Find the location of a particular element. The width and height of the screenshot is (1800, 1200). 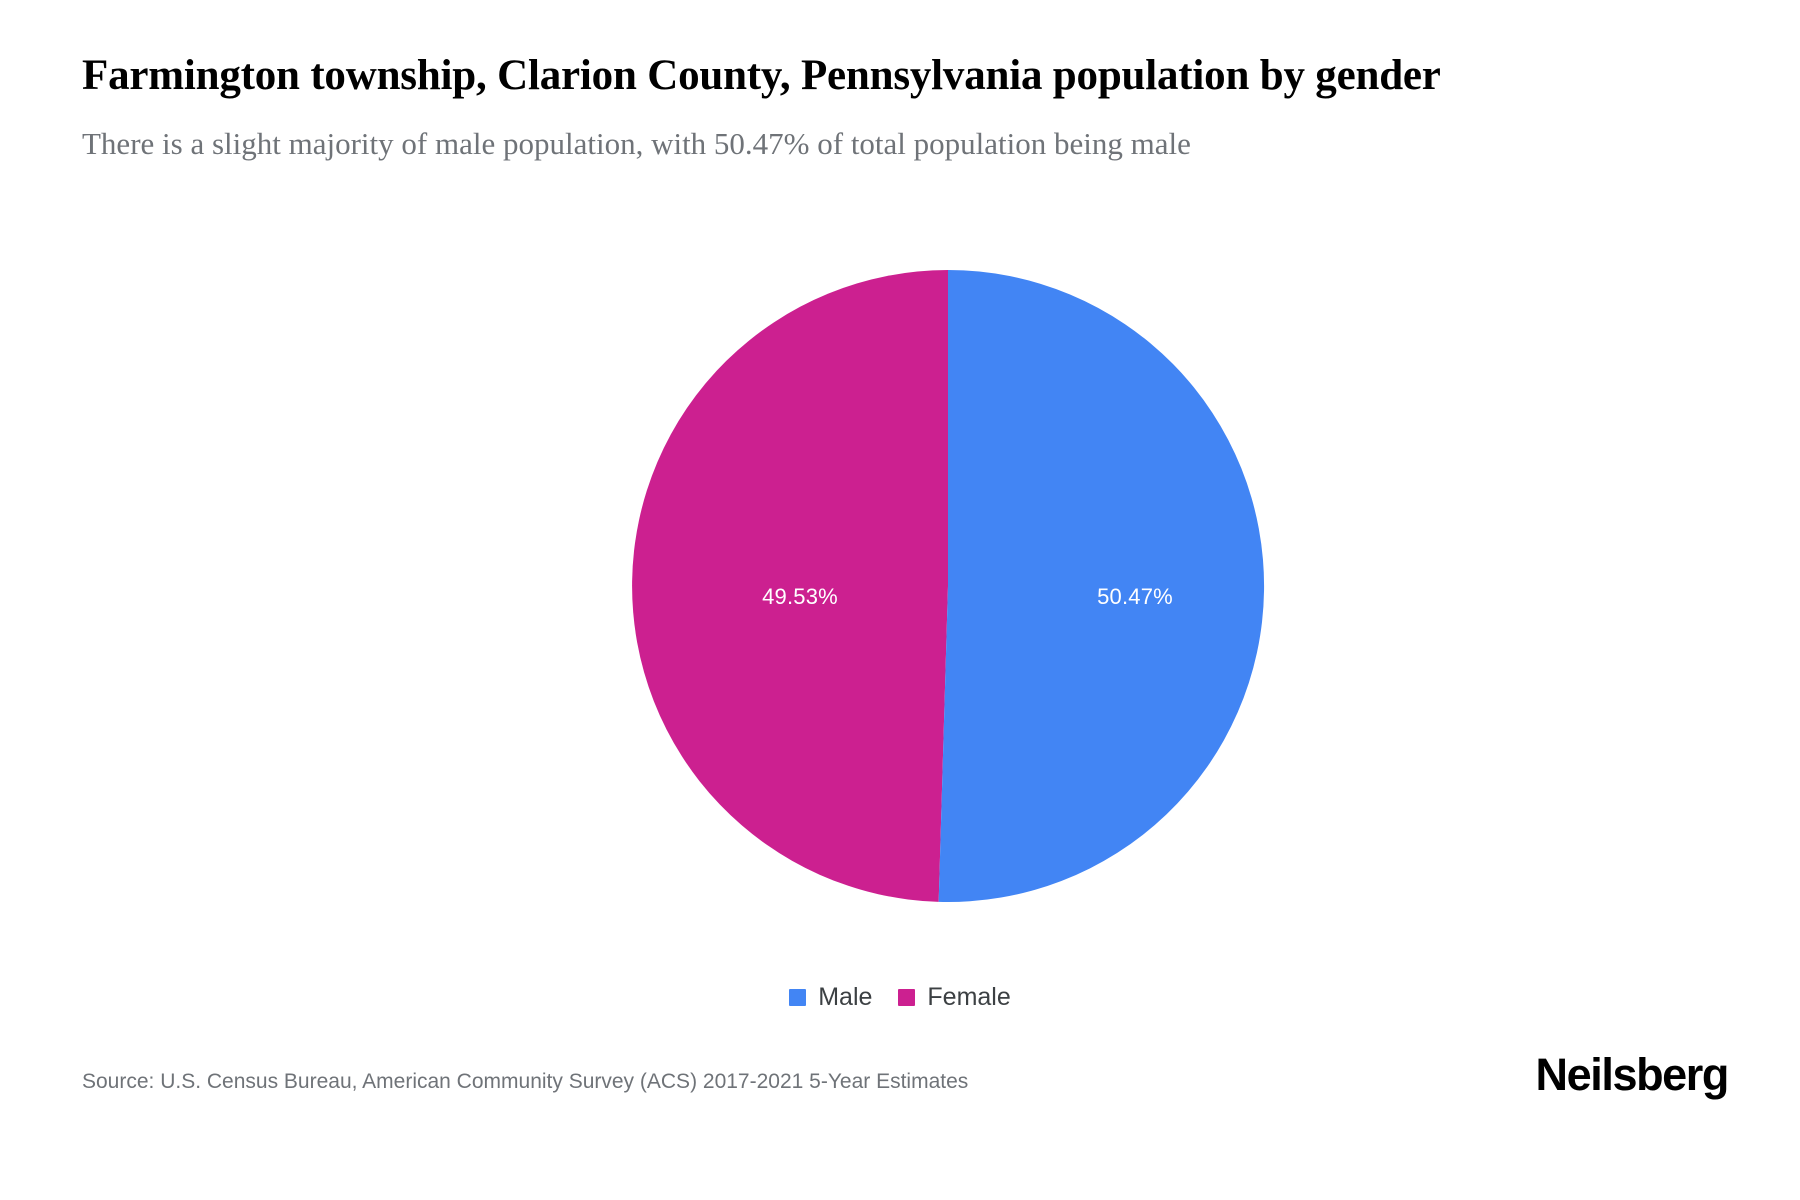

pie-slice-male is located at coordinates (1101, 586).